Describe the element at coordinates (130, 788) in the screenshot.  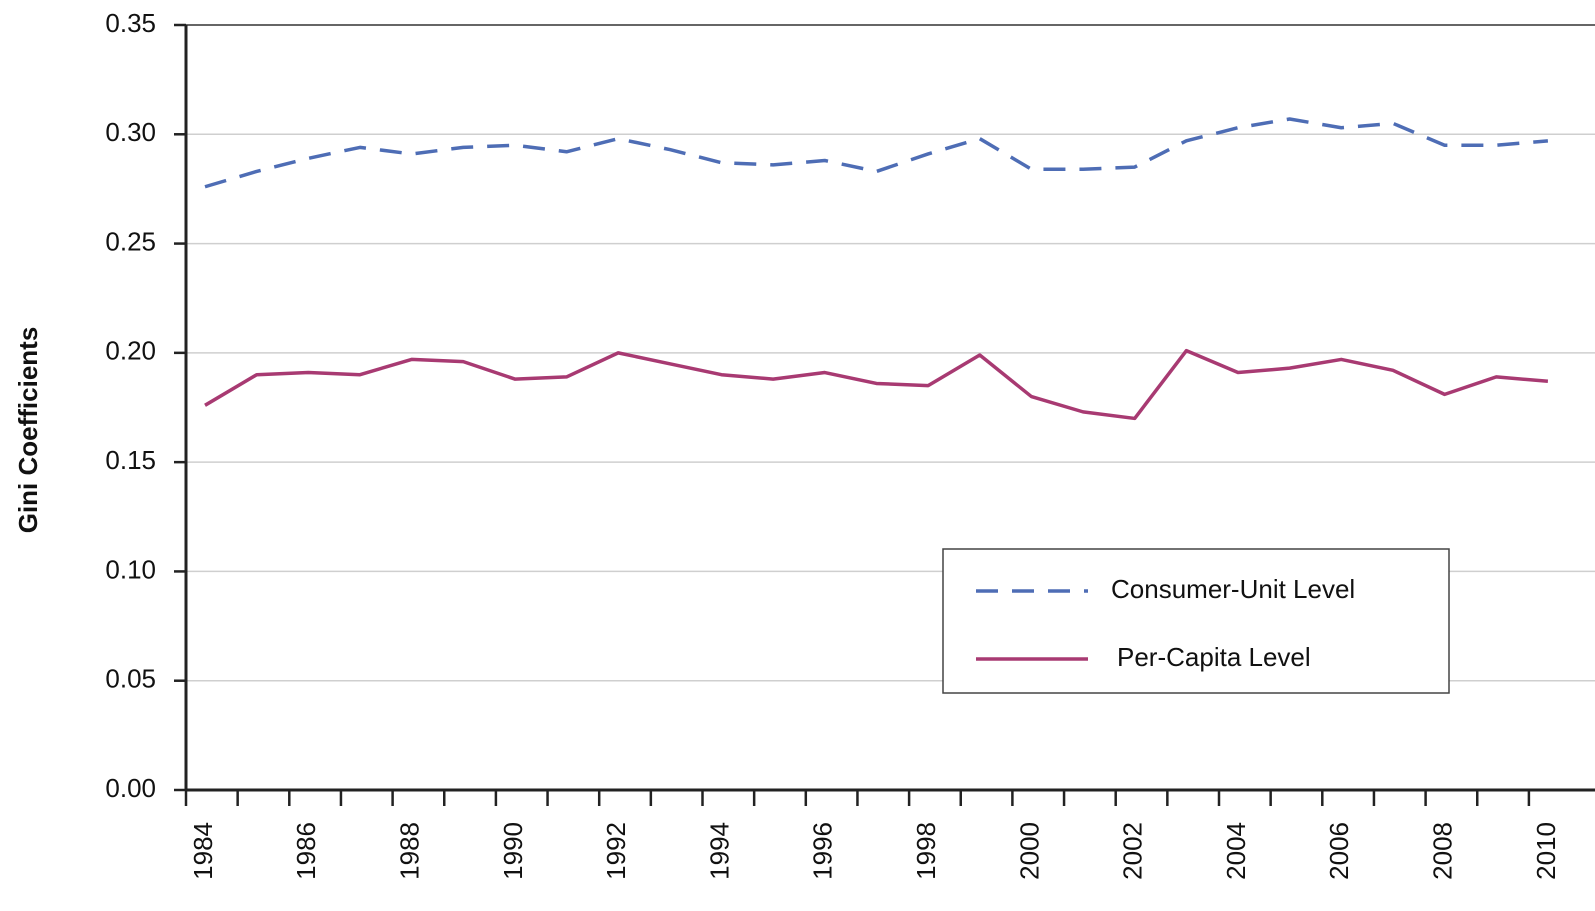
I see `y-tick-label: 0.00` at that location.